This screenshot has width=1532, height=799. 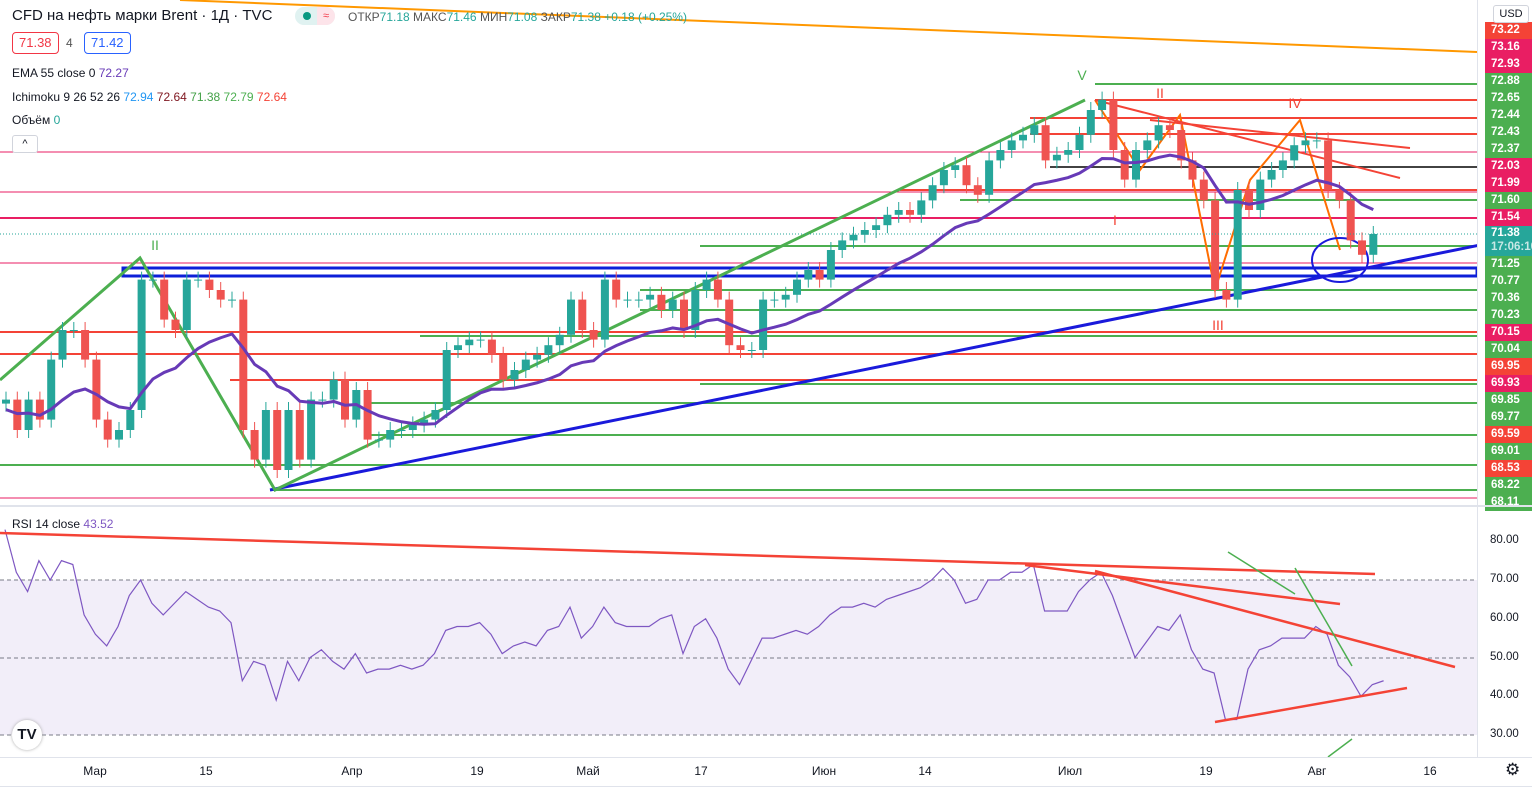 What do you see at coordinates (1508, 400) in the screenshot?
I see `price-label: 69.85` at bounding box center [1508, 400].